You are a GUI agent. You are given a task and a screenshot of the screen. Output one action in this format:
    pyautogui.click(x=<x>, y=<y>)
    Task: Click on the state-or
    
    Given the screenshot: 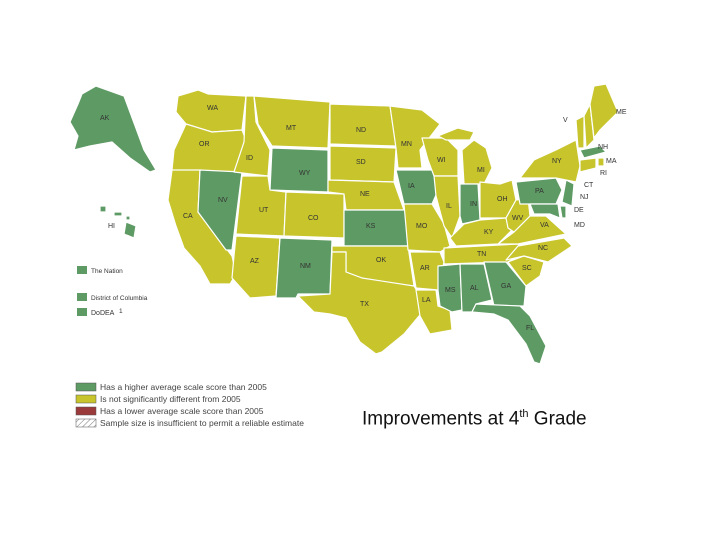 What is the action you would take?
    pyautogui.click(x=209, y=148)
    